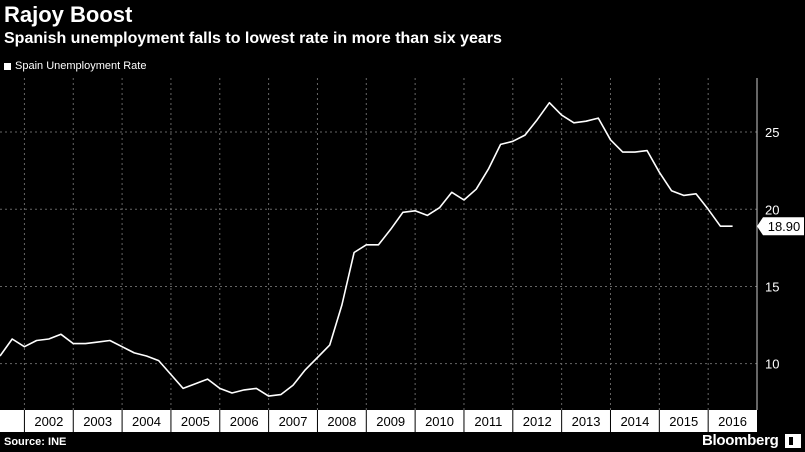 The height and width of the screenshot is (452, 805). What do you see at coordinates (146, 421) in the screenshot?
I see `x-tick-label: 2004` at bounding box center [146, 421].